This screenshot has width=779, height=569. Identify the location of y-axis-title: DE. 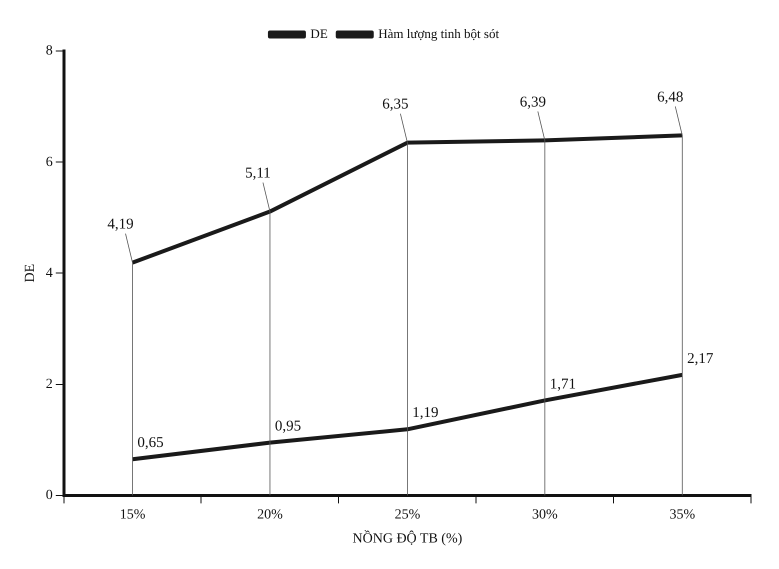
(30, 273).